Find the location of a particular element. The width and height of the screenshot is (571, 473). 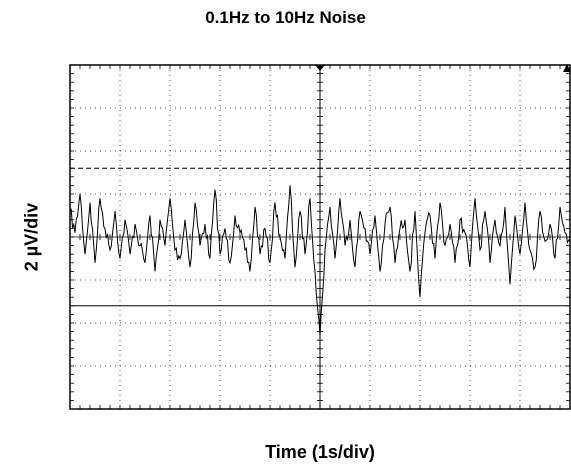

level-marker is located at coordinates (567, 68).